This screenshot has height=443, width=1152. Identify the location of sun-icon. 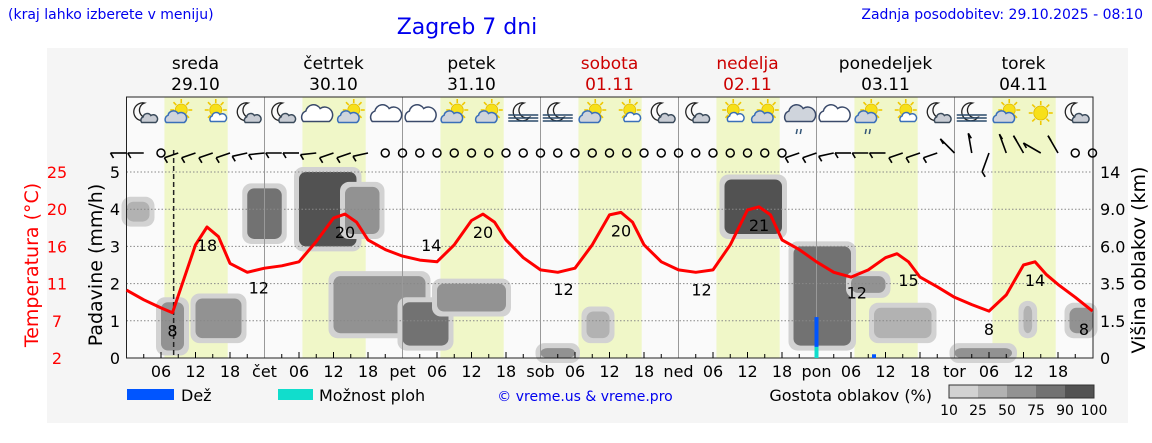
(1040, 113).